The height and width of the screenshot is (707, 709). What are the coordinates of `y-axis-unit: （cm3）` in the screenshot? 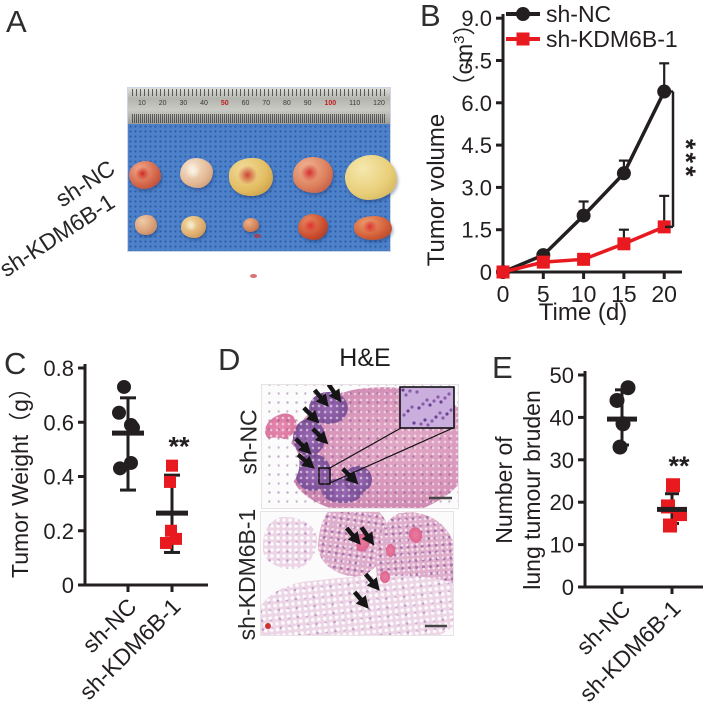 It's located at (464, 54).